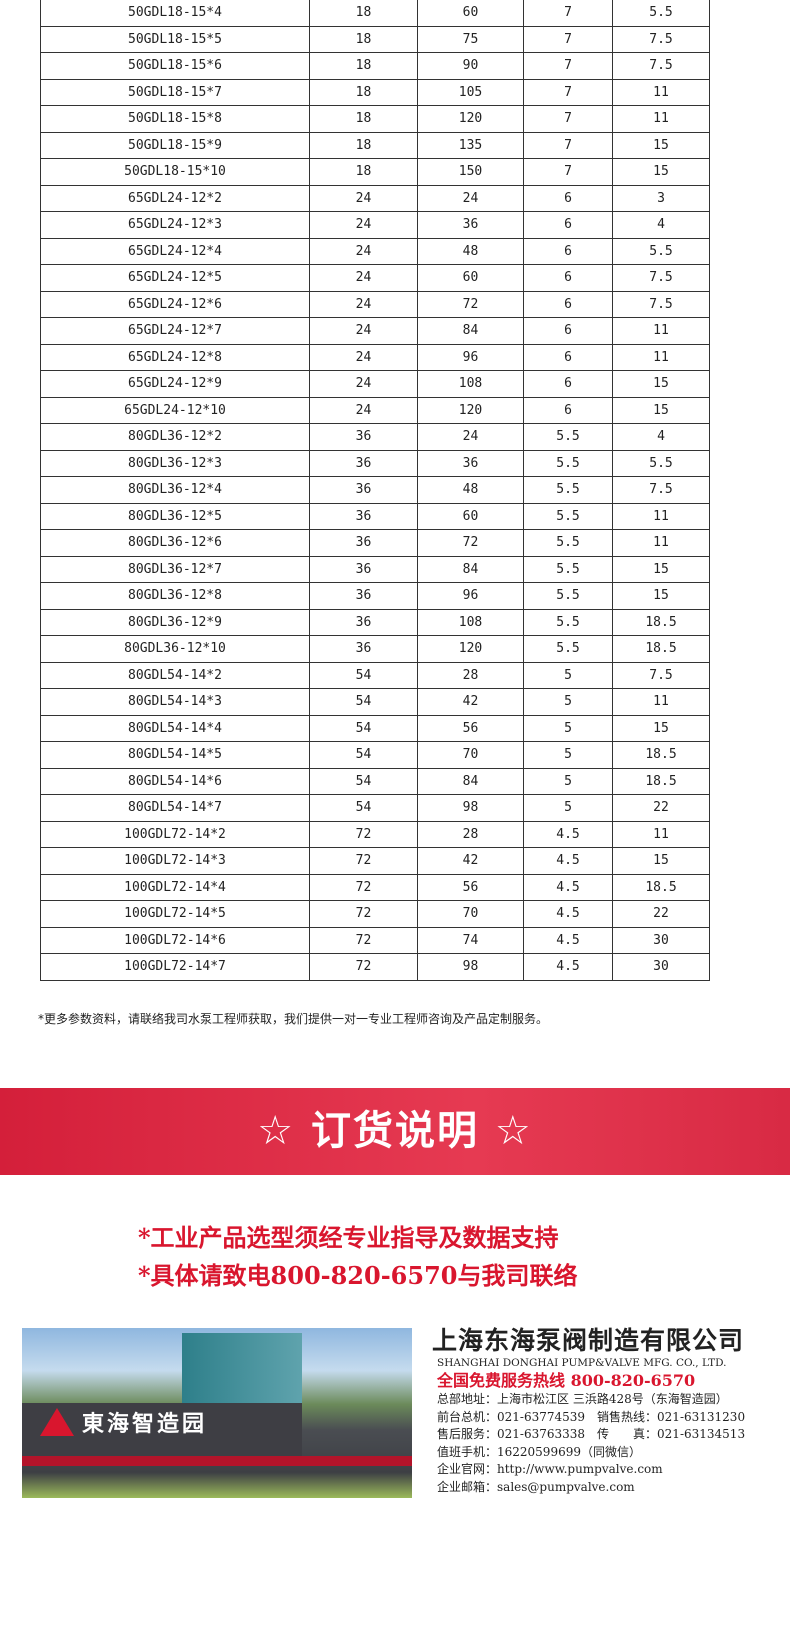 The height and width of the screenshot is (1629, 790). I want to click on hotline: 全国免费服务热线 800-820-6570, so click(566, 1380).